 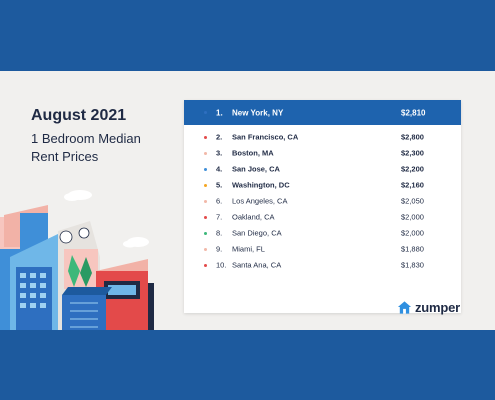 What do you see at coordinates (260, 201) in the screenshot?
I see `city-name: Los Angeles, CA` at bounding box center [260, 201].